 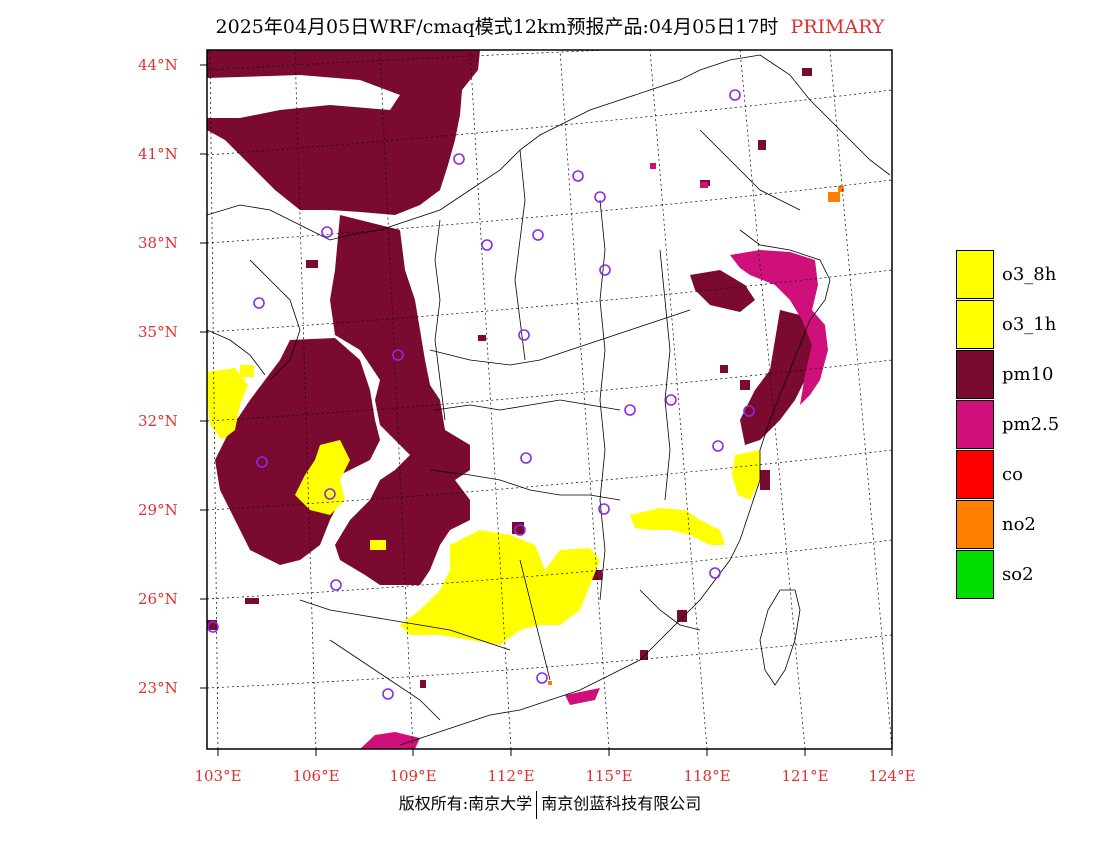 I want to click on legend-item: o3_1h, so click(x=1007, y=324).